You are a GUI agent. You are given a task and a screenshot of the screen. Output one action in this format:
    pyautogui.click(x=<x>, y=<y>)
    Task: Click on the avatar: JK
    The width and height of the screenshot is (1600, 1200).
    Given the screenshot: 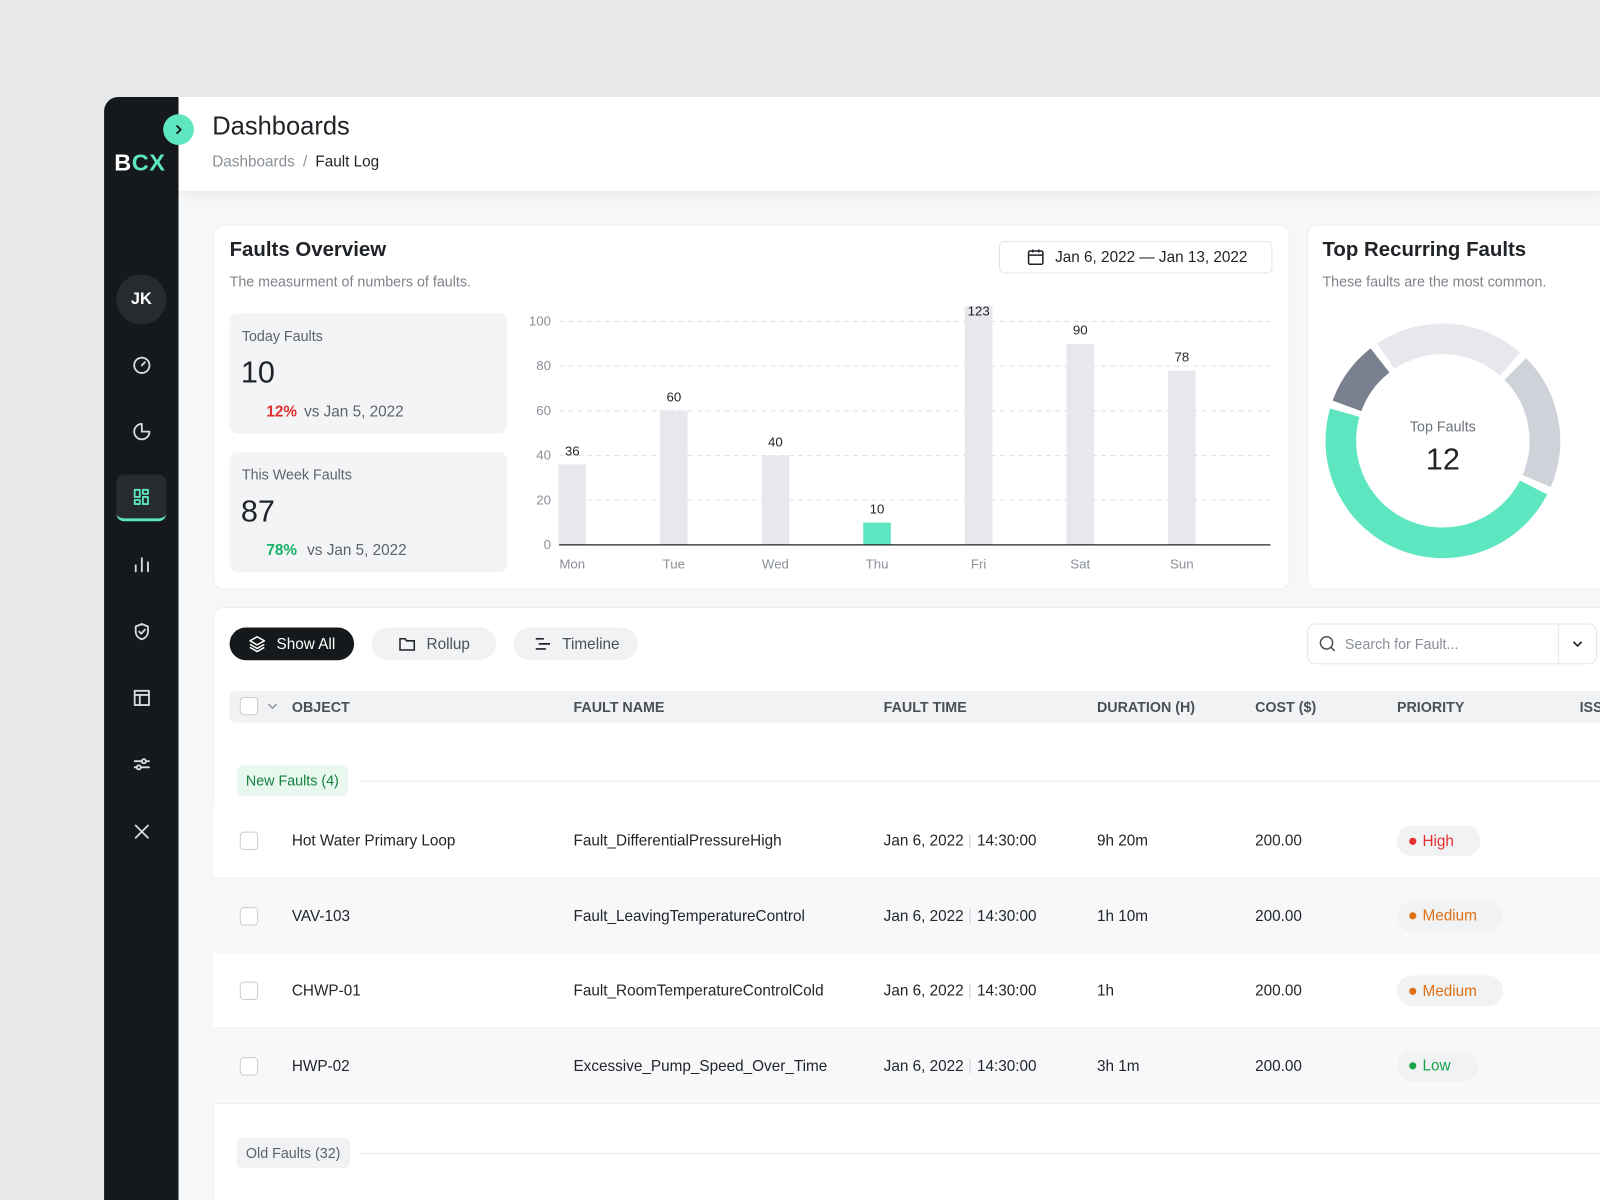 What is the action you would take?
    pyautogui.click(x=141, y=299)
    